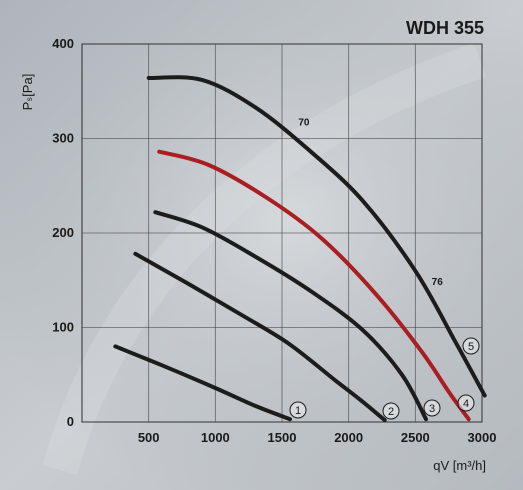  I want to click on x-tick-label: 500, so click(149, 437).